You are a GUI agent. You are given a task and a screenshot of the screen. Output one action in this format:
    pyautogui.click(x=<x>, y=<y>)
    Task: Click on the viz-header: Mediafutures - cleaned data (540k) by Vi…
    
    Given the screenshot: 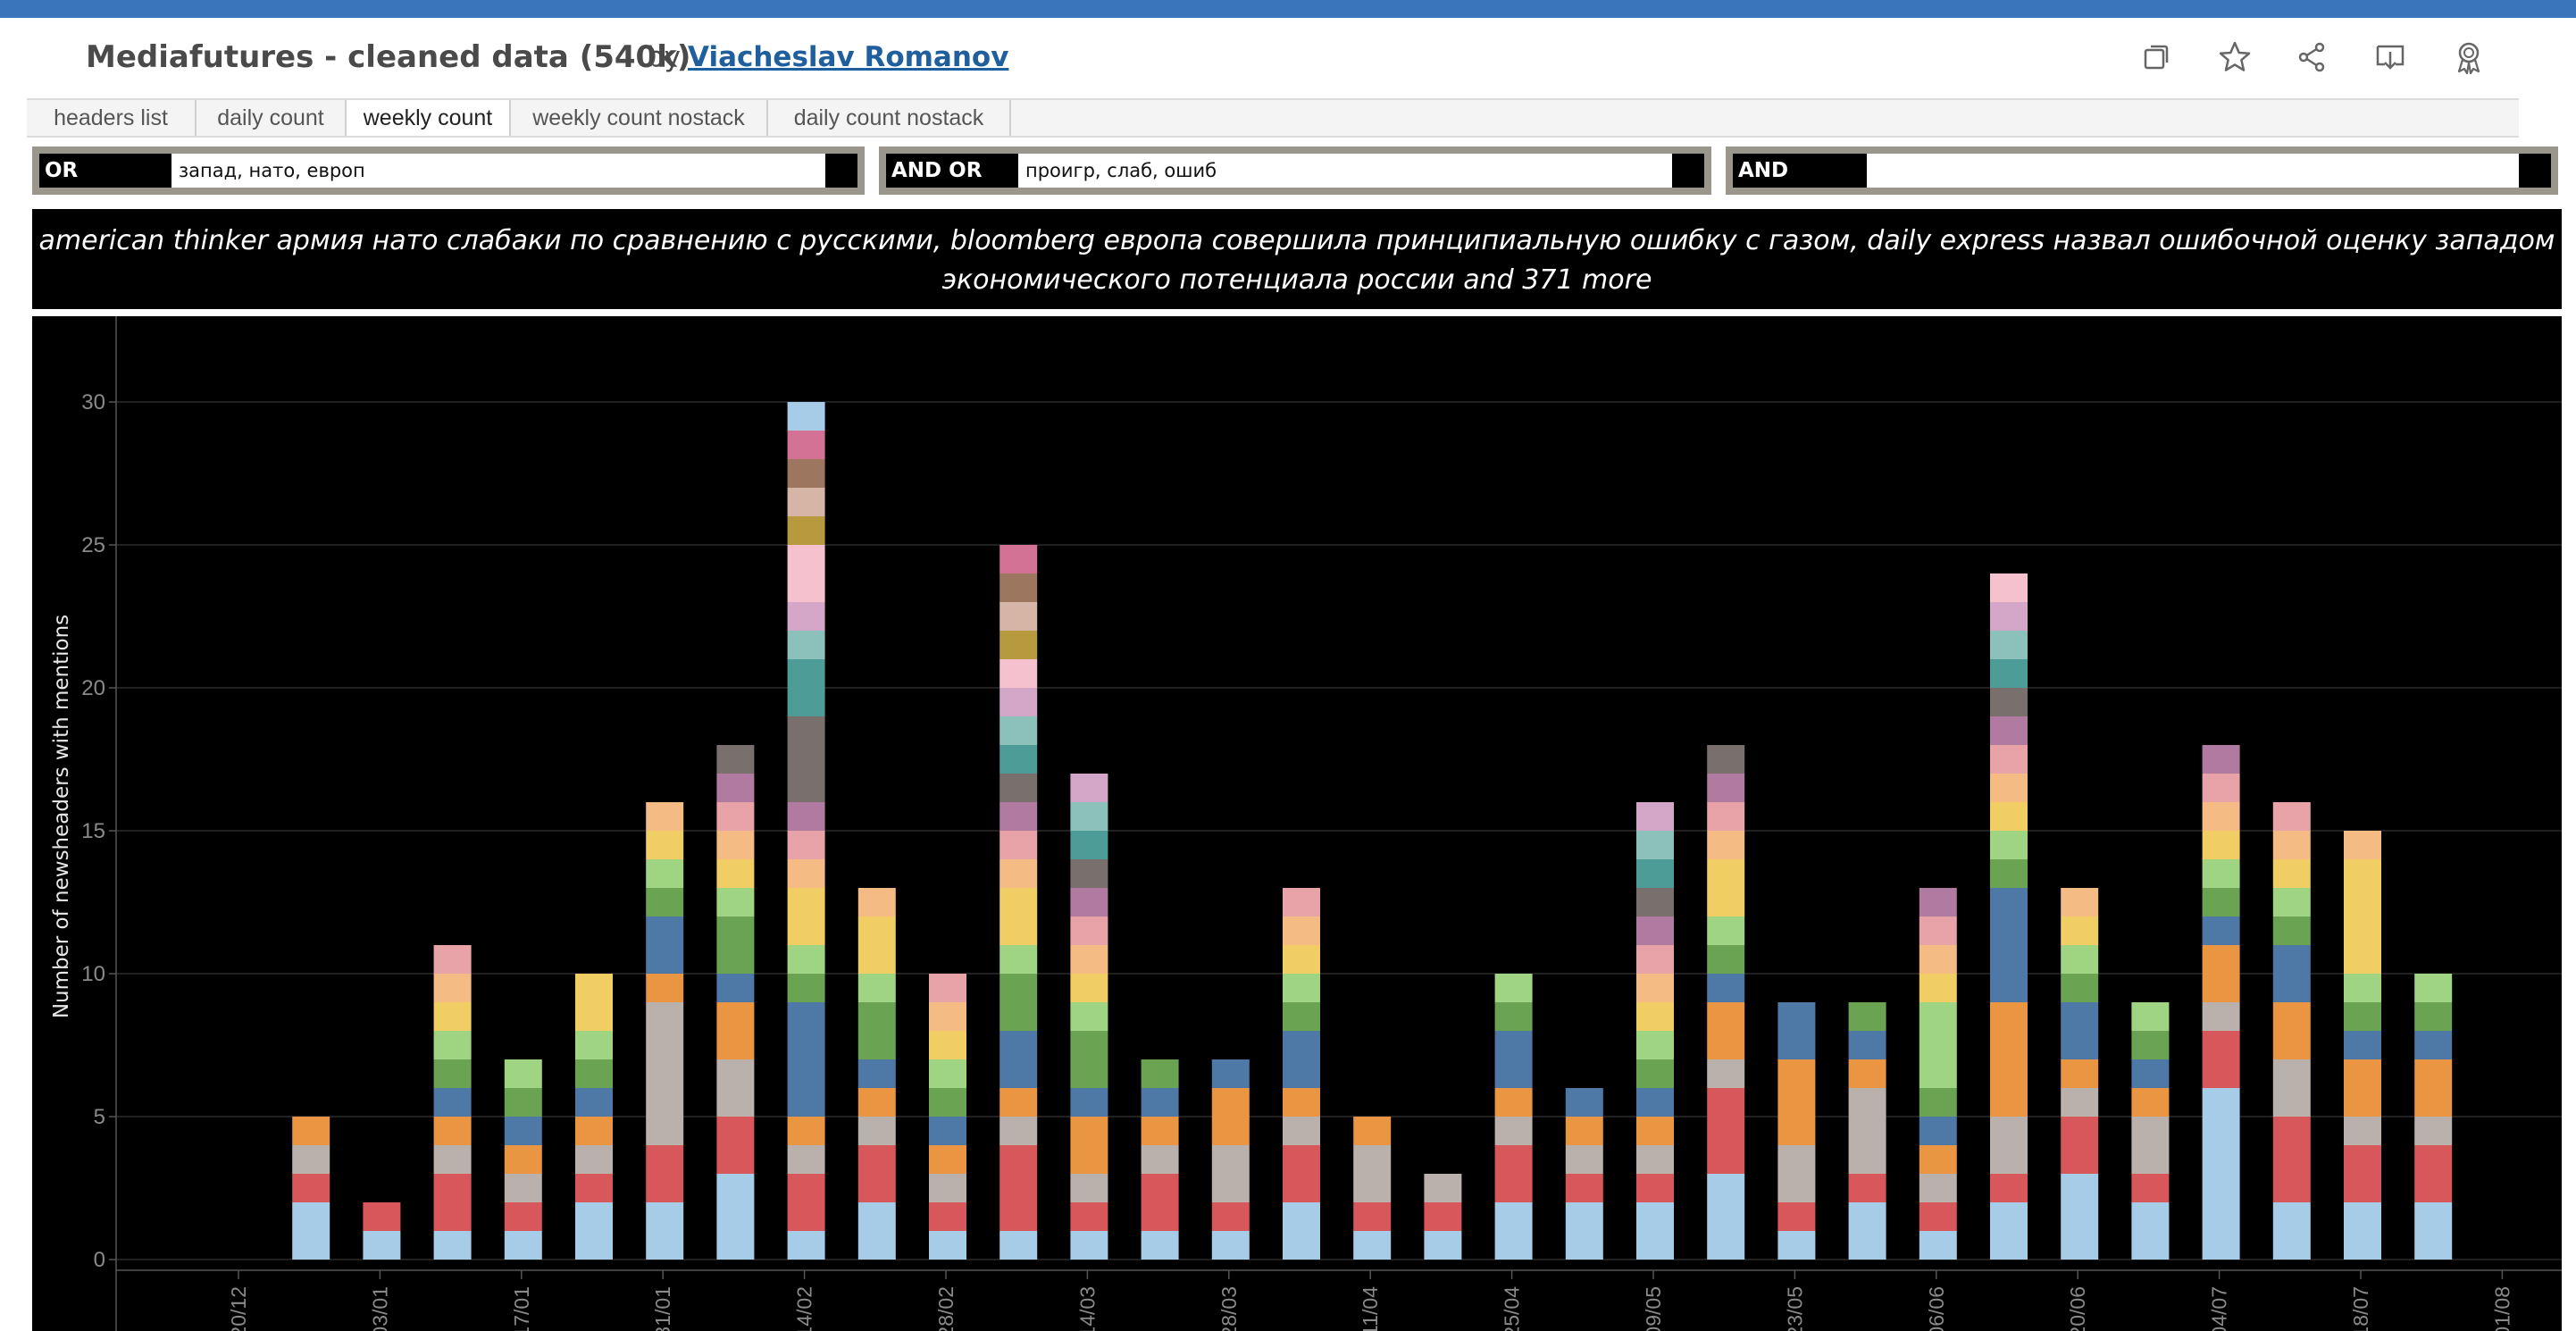 What is the action you would take?
    pyautogui.click(x=1288, y=58)
    